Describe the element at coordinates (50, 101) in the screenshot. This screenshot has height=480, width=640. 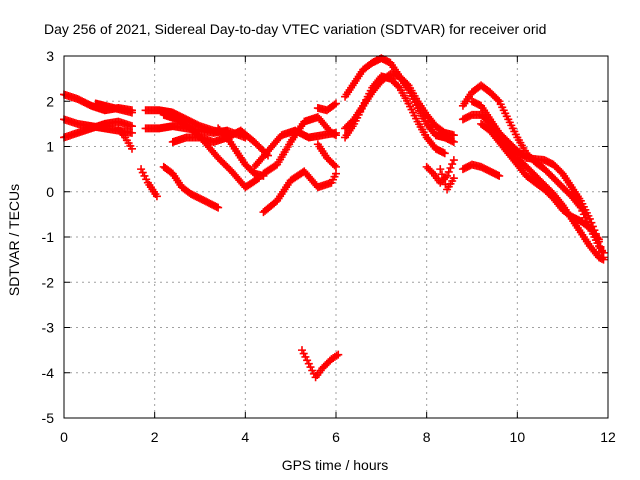
I see `y-tick-label: 2` at that location.